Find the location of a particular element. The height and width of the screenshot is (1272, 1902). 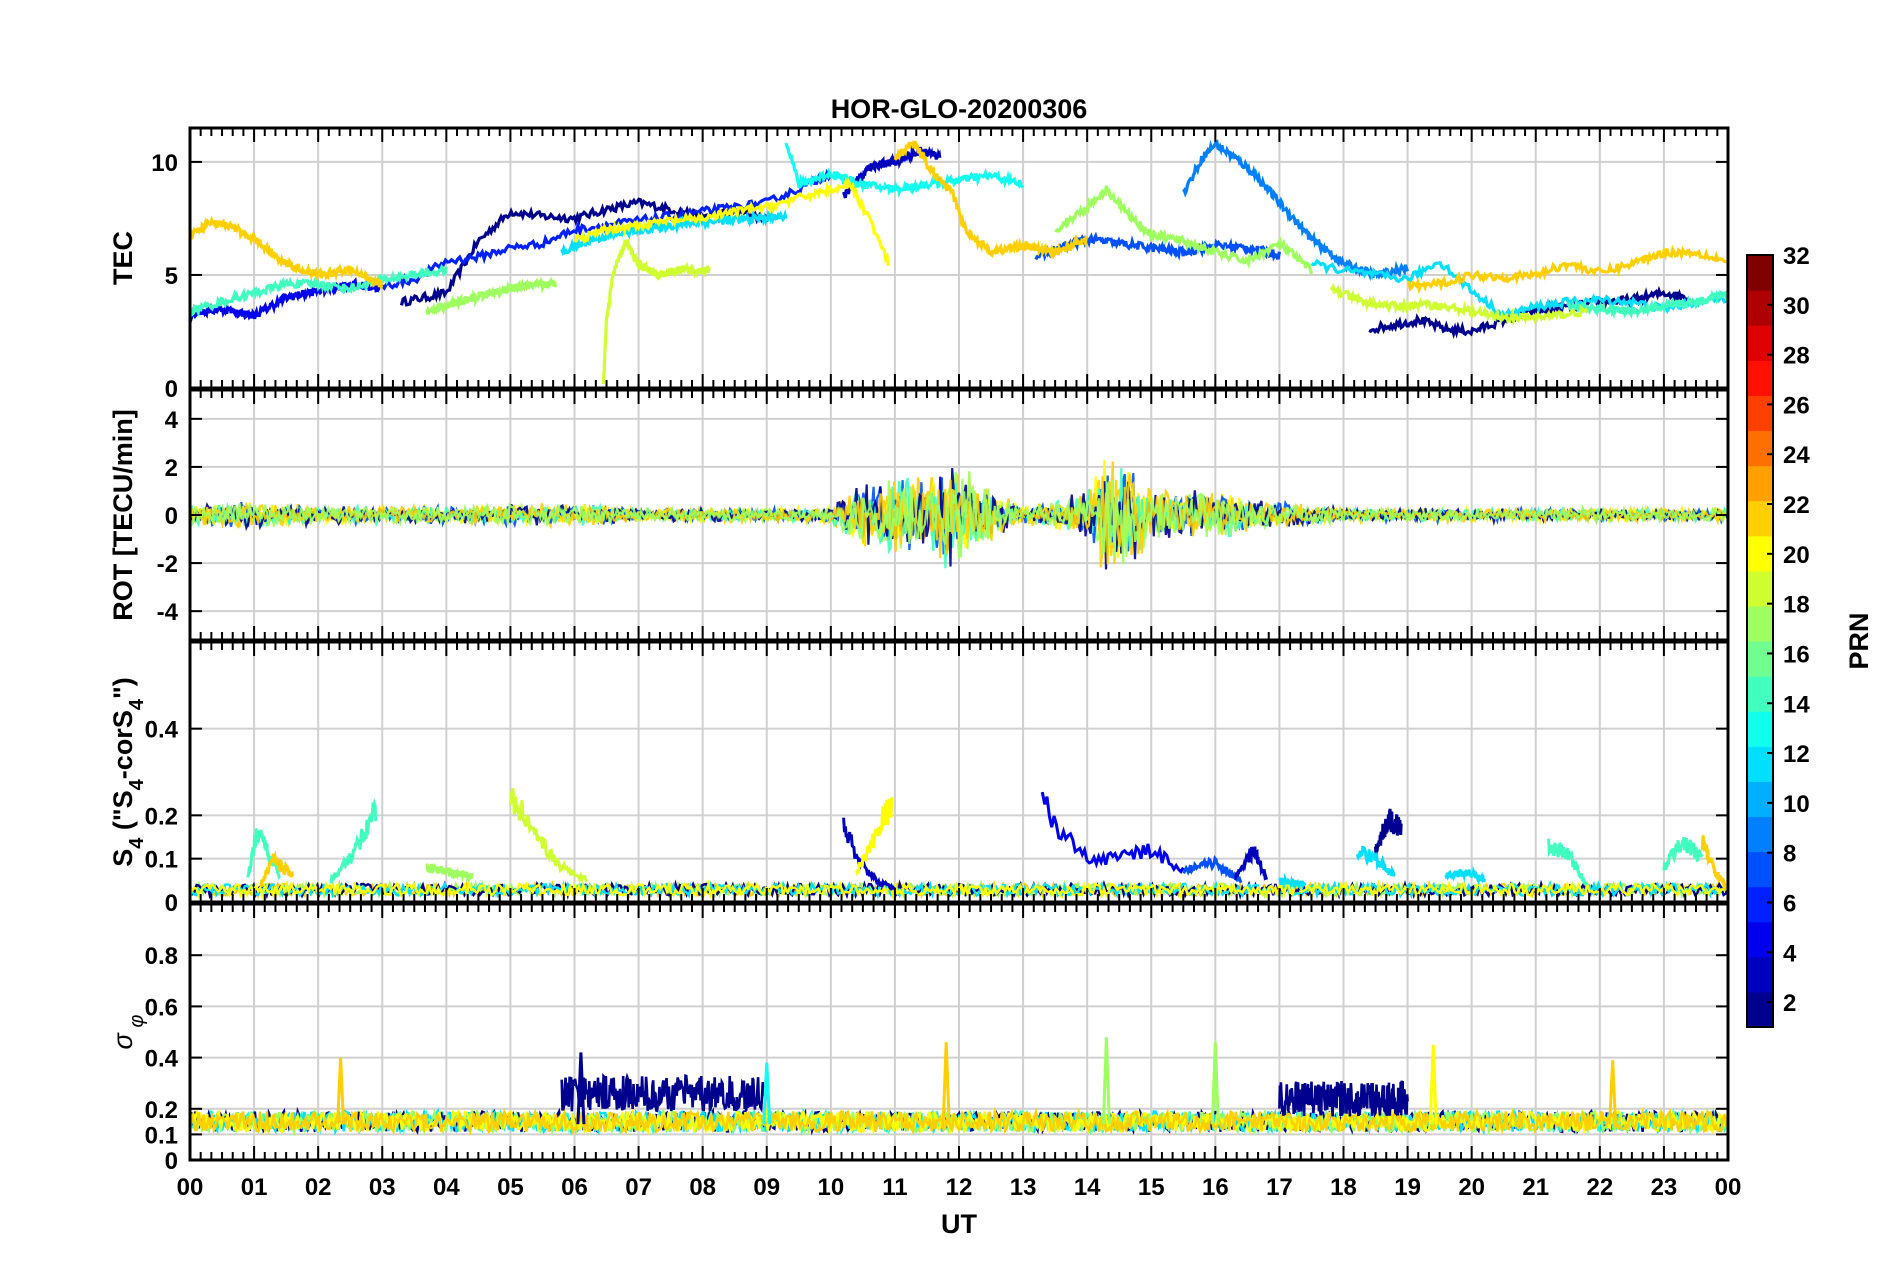

colorbar-tick-label: 10 is located at coordinates (1796, 804).